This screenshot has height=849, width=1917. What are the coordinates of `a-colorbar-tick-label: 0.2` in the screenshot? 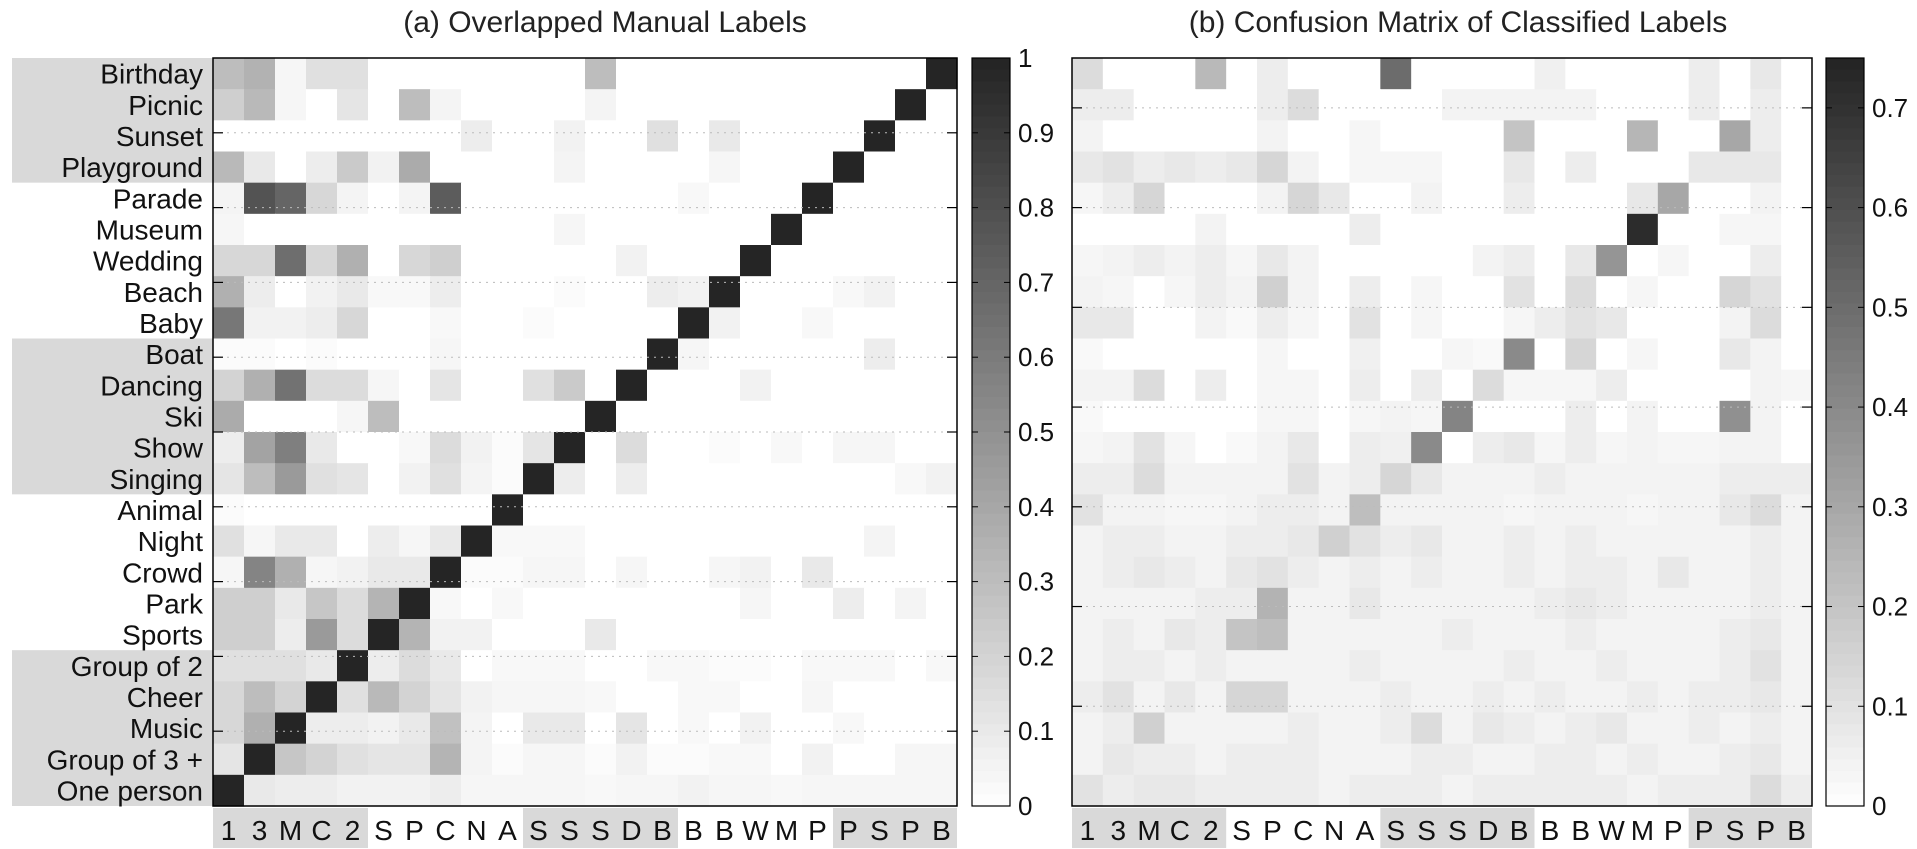 It's located at (1036, 656).